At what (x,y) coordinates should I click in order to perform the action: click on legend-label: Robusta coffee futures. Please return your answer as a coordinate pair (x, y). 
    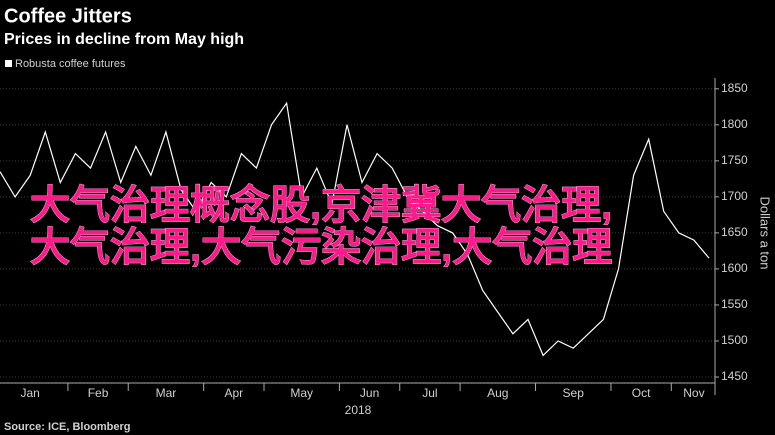
    Looking at the image, I should click on (70, 64).